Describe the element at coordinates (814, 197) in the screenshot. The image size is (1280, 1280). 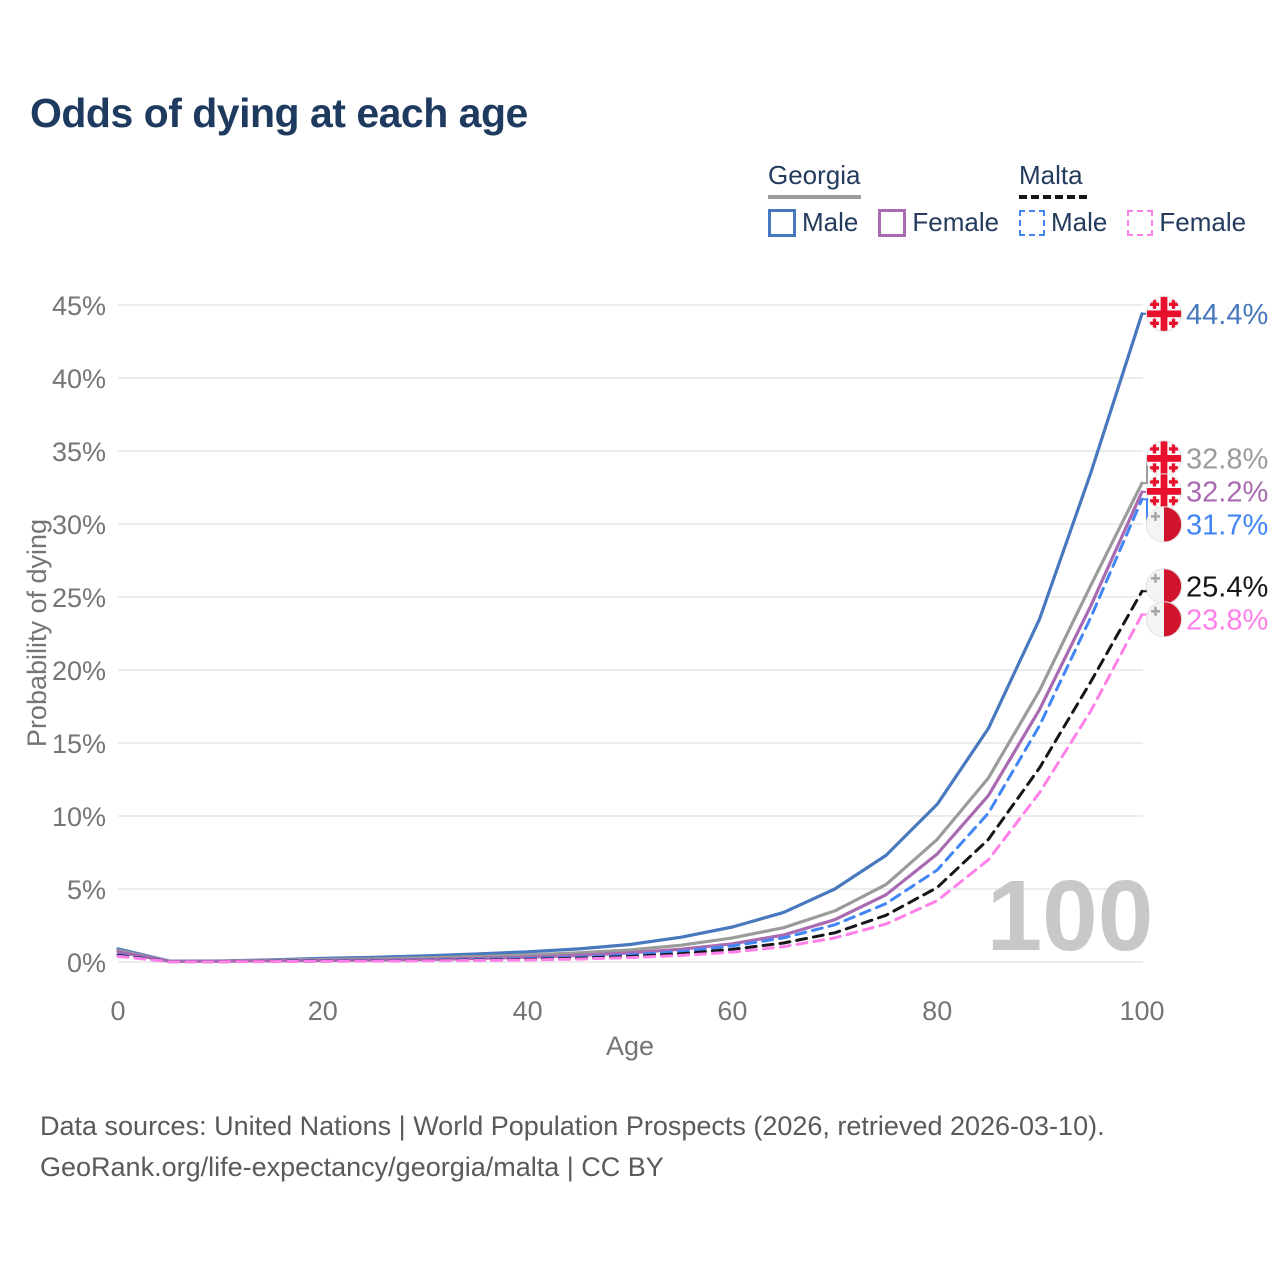
I see `georgia-line-style-swatch-icon` at that location.